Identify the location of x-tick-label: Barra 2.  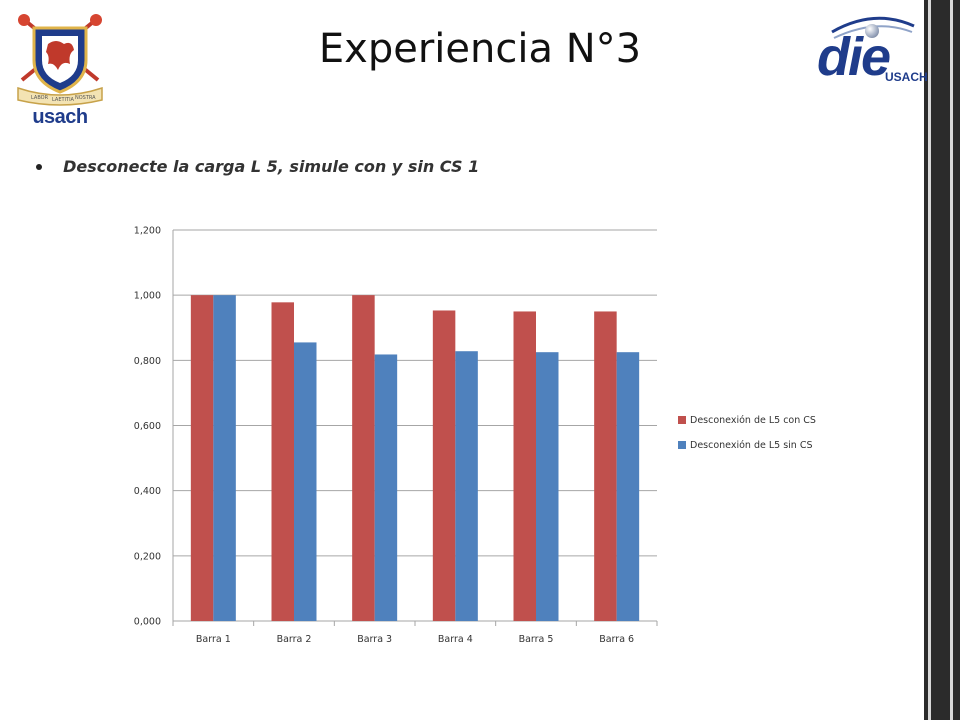
(294, 639).